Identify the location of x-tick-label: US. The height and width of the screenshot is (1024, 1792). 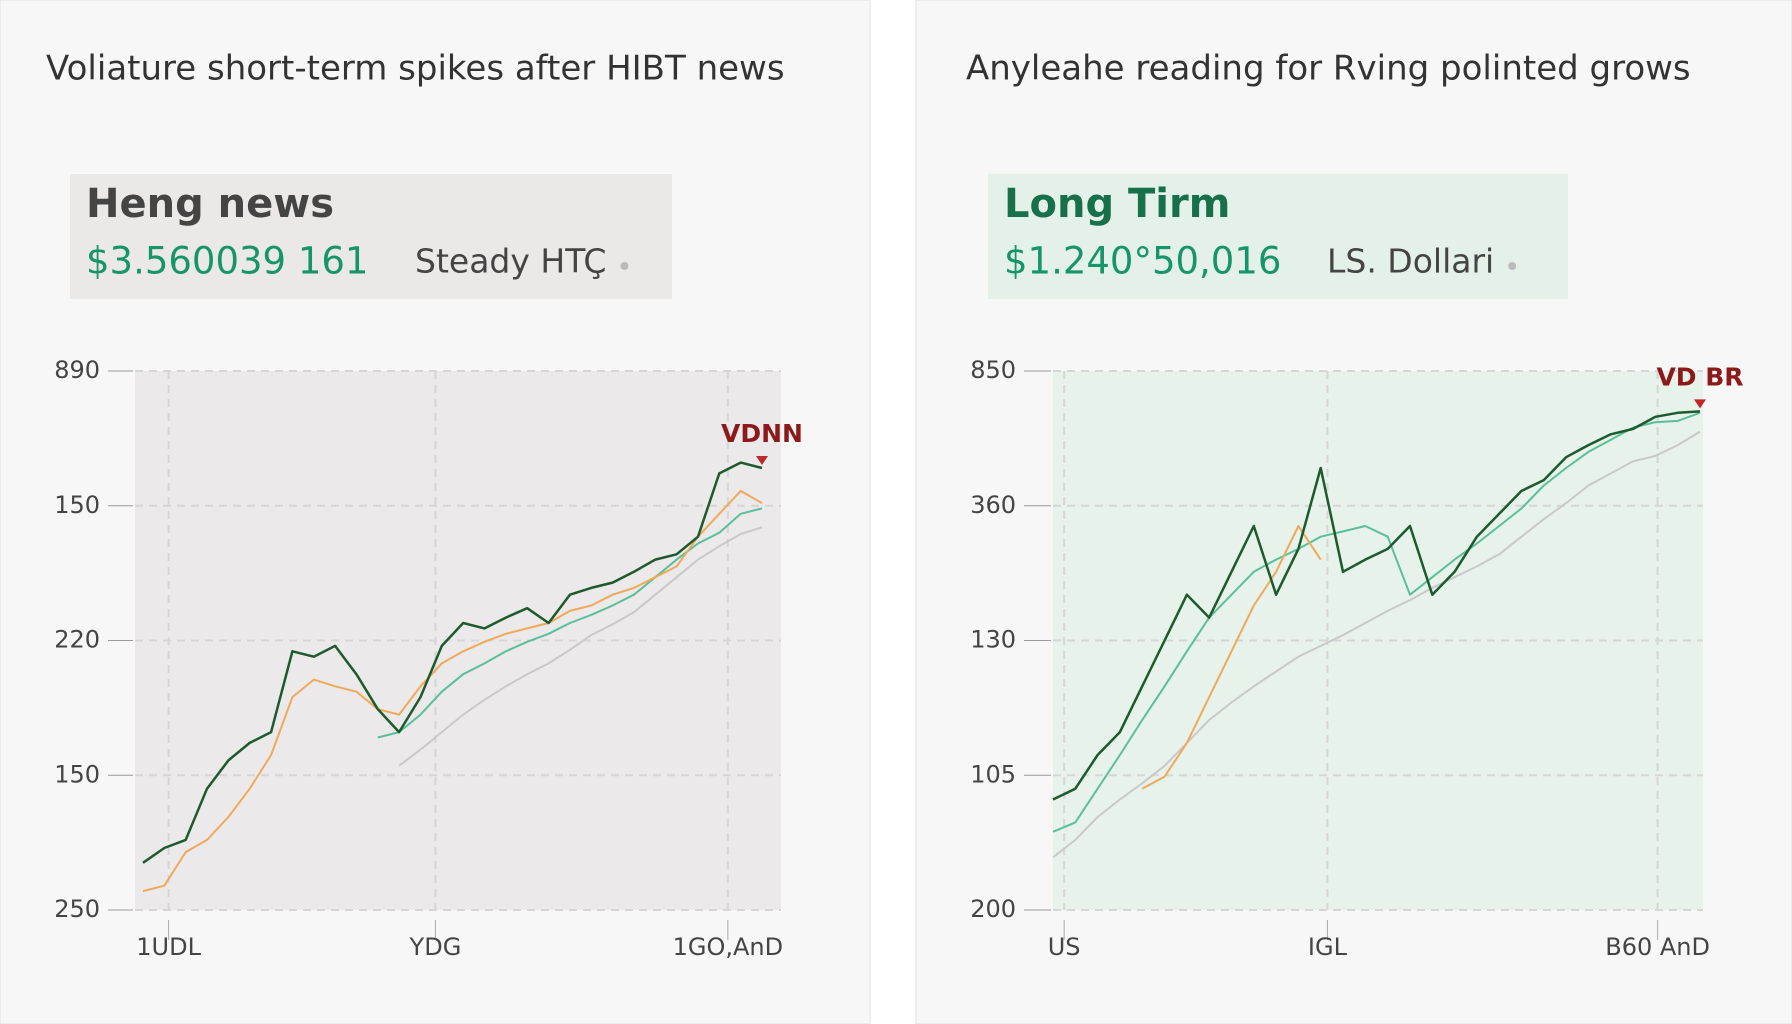
(1064, 947).